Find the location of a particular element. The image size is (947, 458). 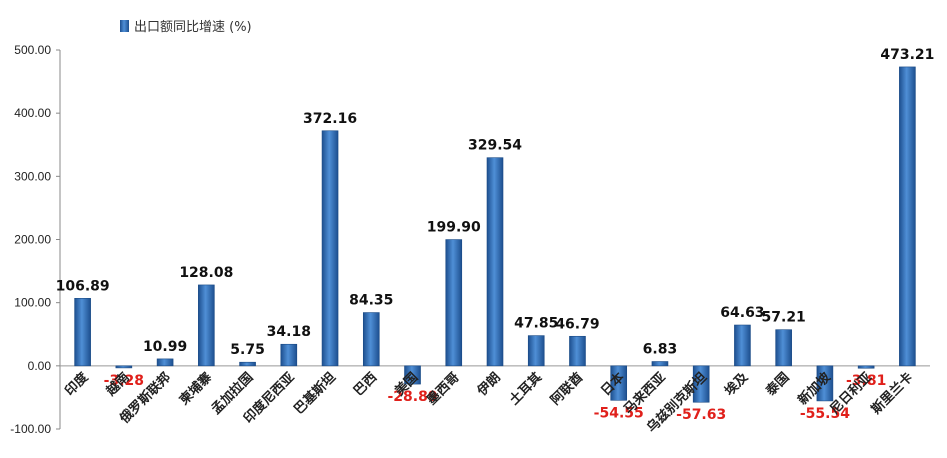

category-label: 巴基斯坦 is located at coordinates (315, 393).